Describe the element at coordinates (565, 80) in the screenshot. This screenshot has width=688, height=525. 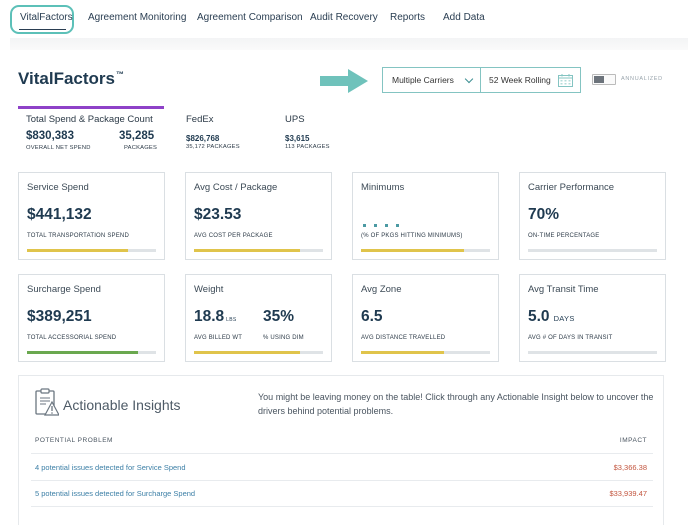
I see `calendar-icon` at that location.